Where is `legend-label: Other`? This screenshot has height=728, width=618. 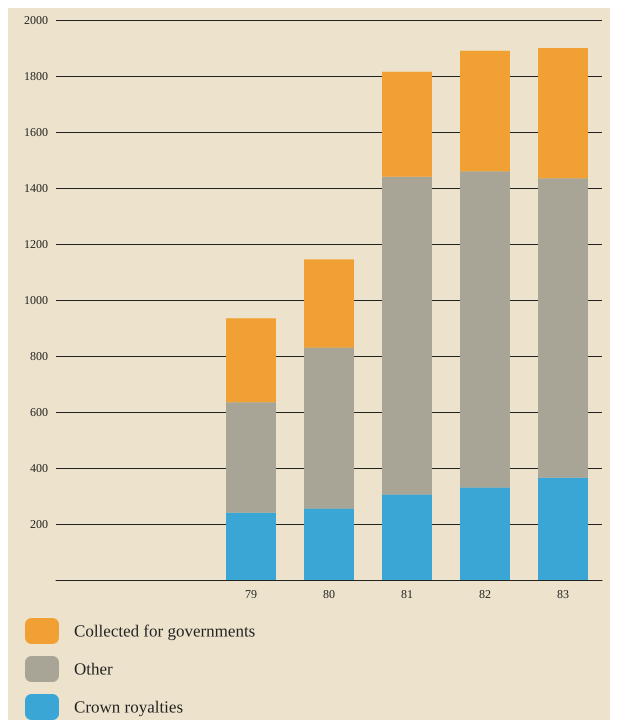
legend-label: Other is located at coordinates (94, 669).